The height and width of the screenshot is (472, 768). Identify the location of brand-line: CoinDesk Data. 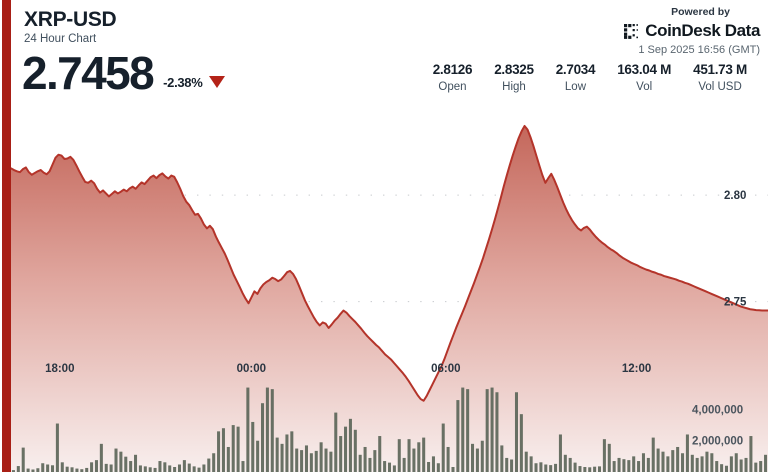
(692, 31).